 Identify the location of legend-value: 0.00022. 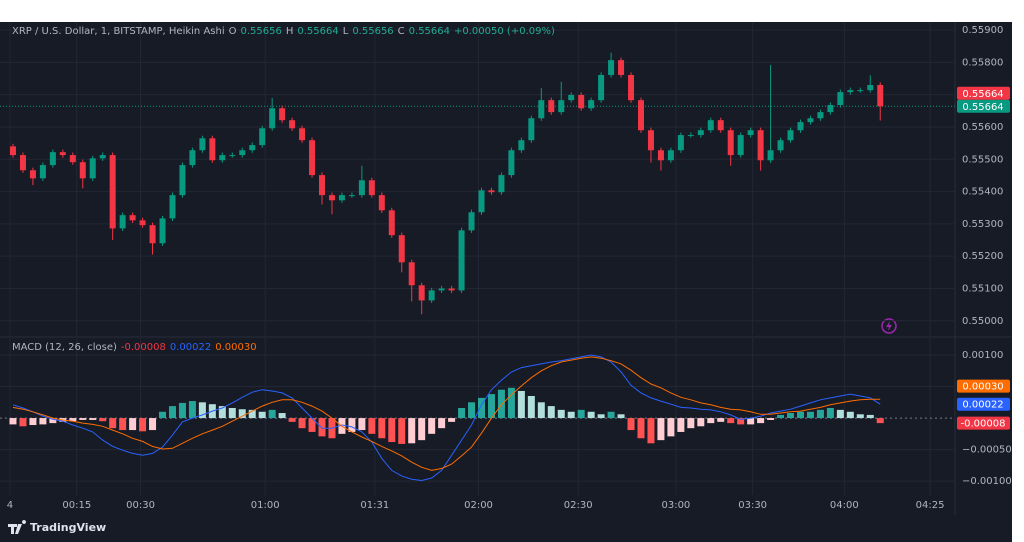
(190, 347).